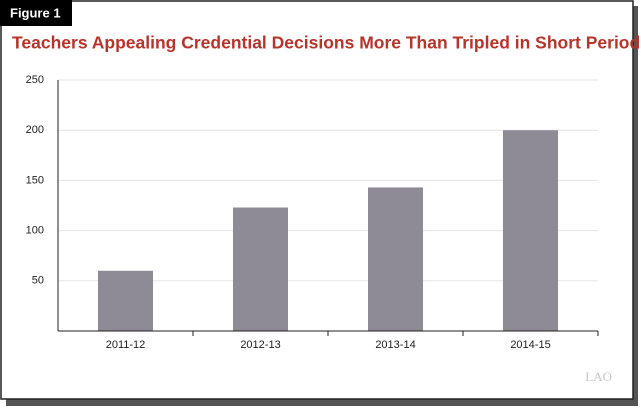 The image size is (641, 413). Describe the element at coordinates (598, 376) in the screenshot. I see `watermark: LAO` at that location.